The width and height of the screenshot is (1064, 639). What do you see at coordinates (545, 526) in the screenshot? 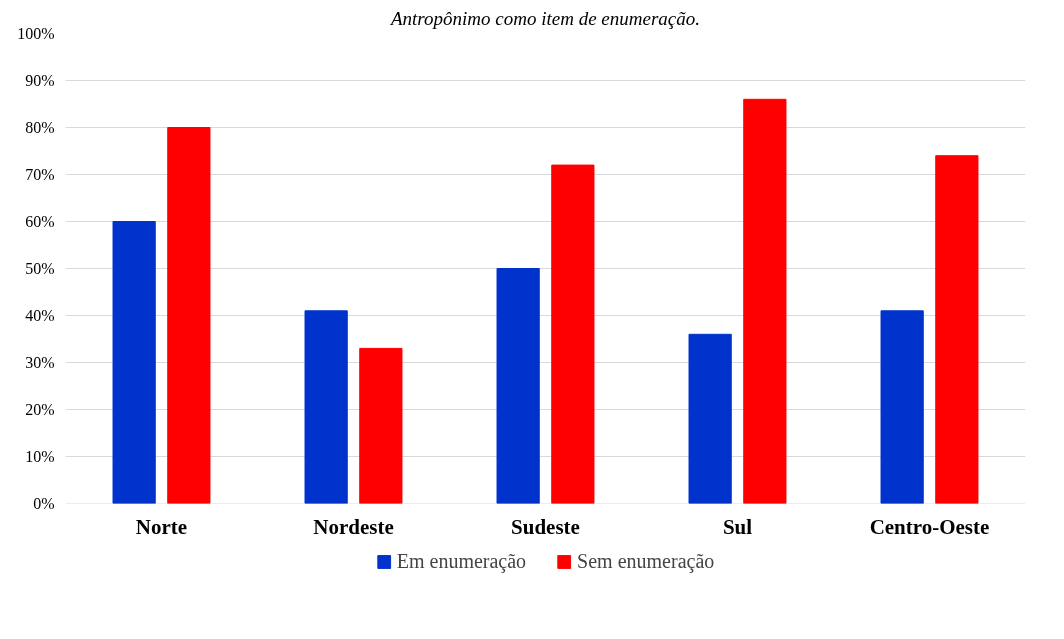
I see `x-tick-label: Sudeste` at bounding box center [545, 526].